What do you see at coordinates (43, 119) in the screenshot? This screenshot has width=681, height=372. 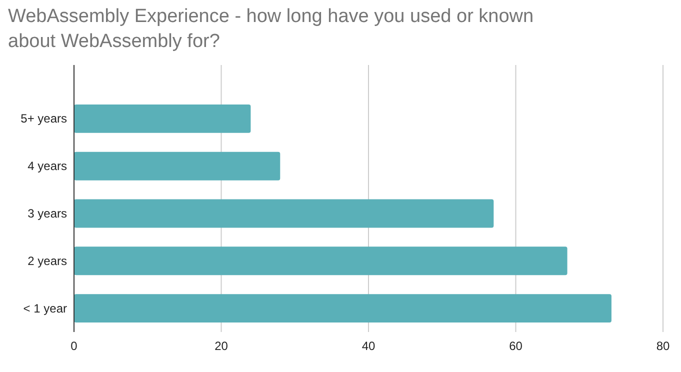 I see `y-tick-label: 5+ years` at bounding box center [43, 119].